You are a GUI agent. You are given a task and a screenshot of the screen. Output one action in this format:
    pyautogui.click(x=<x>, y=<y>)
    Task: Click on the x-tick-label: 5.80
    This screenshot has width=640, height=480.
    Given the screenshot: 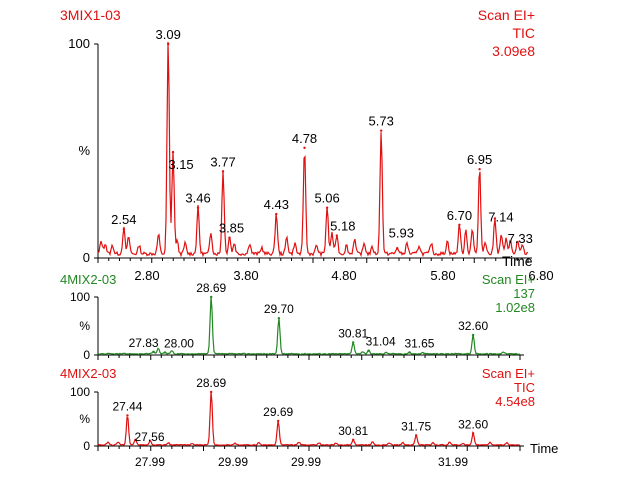 What is the action you would take?
    pyautogui.click(x=442, y=275)
    